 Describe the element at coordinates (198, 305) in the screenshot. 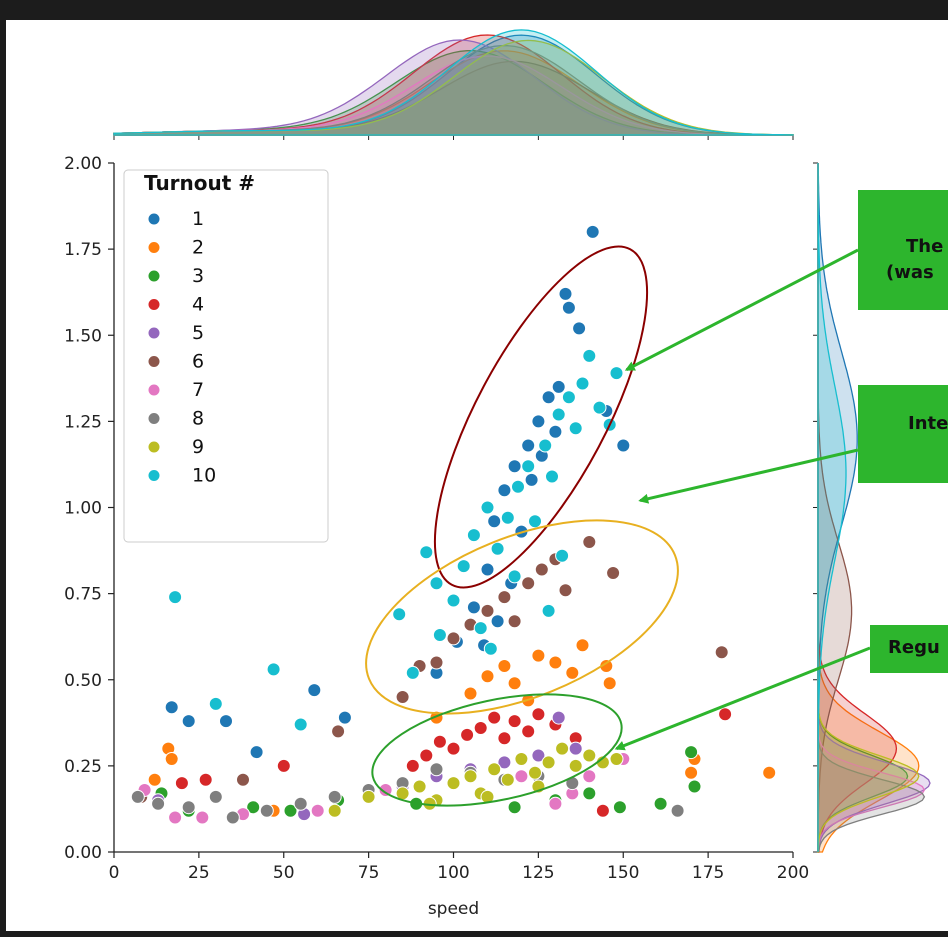

I see `legend-label-4: 4` at that location.